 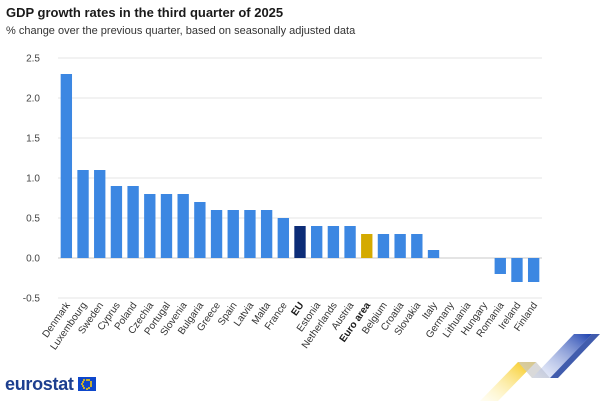 I want to click on eu-flag-icon, so click(x=86, y=384).